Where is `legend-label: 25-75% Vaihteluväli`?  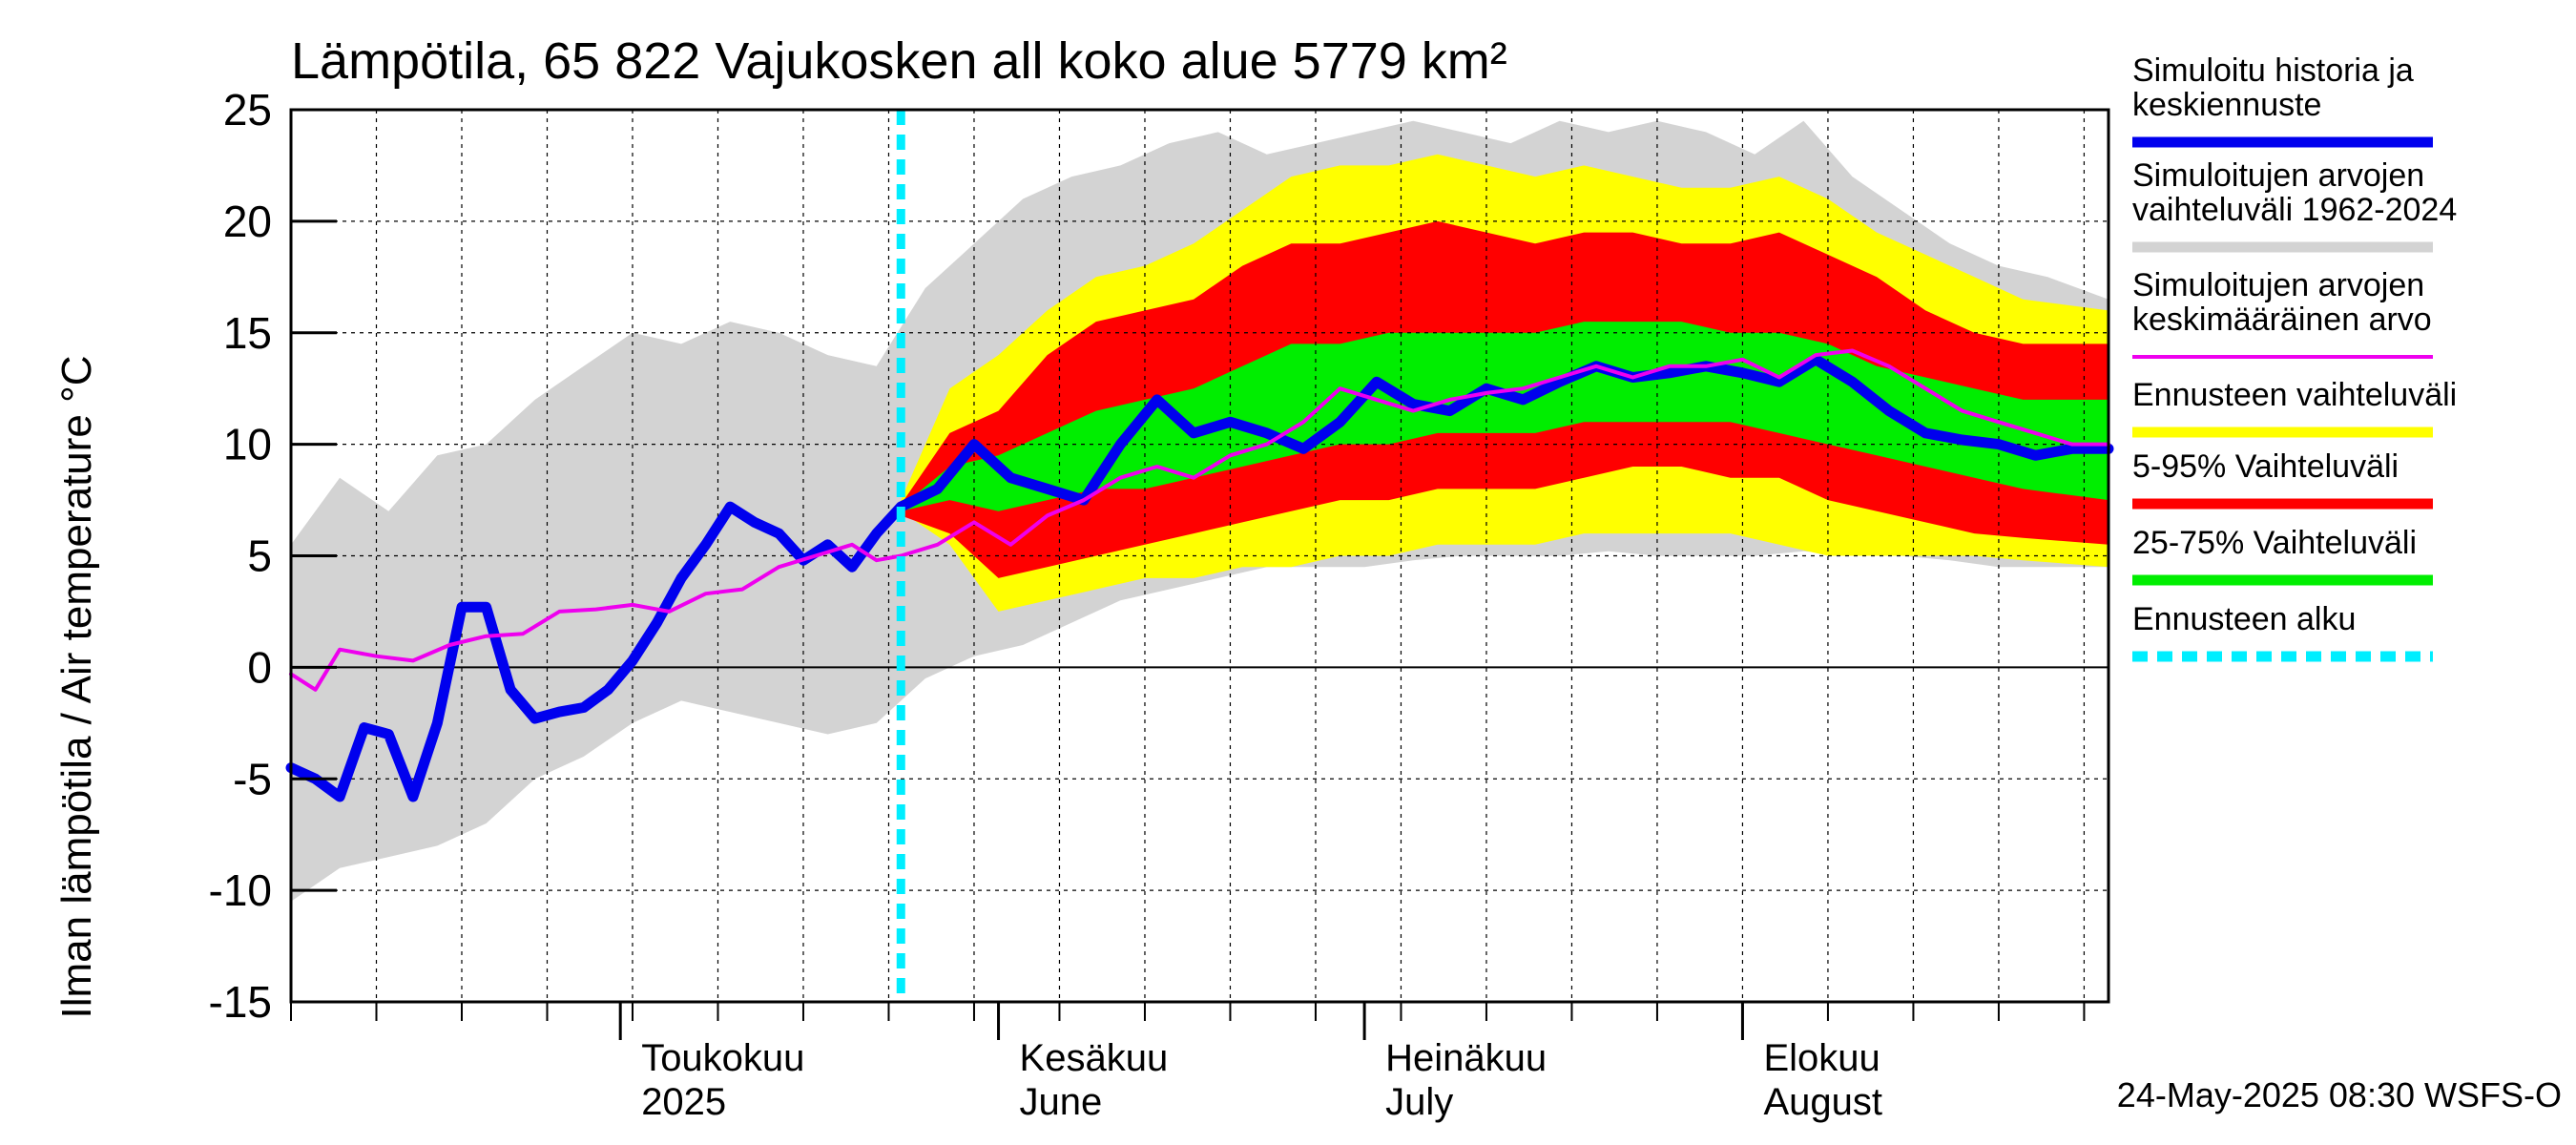 legend-label: 25-75% Vaihteluväli is located at coordinates (2274, 543).